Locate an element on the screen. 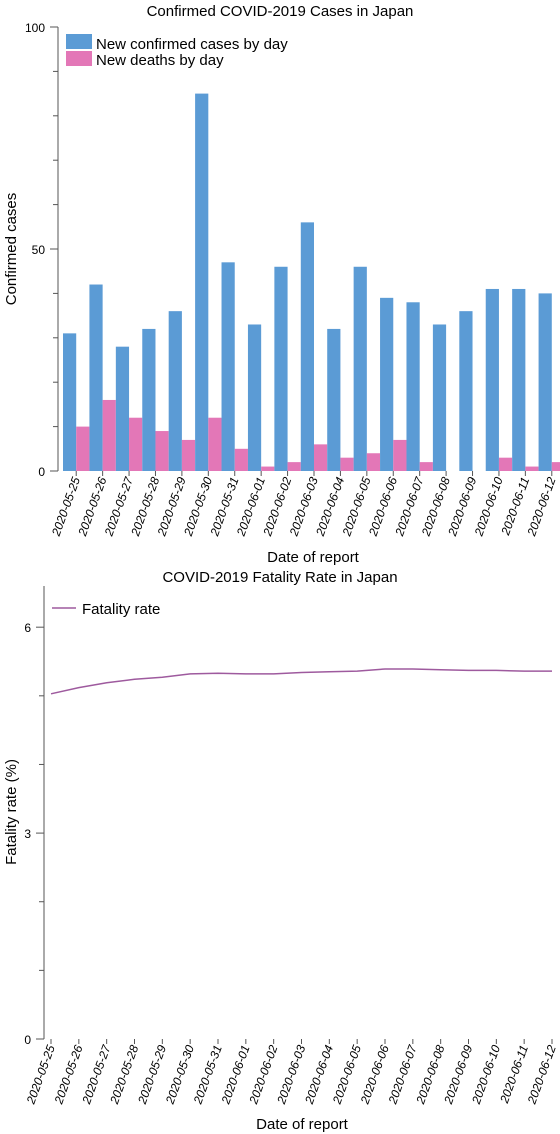  cases-y-tick-label: 100 is located at coordinates (35, 28).